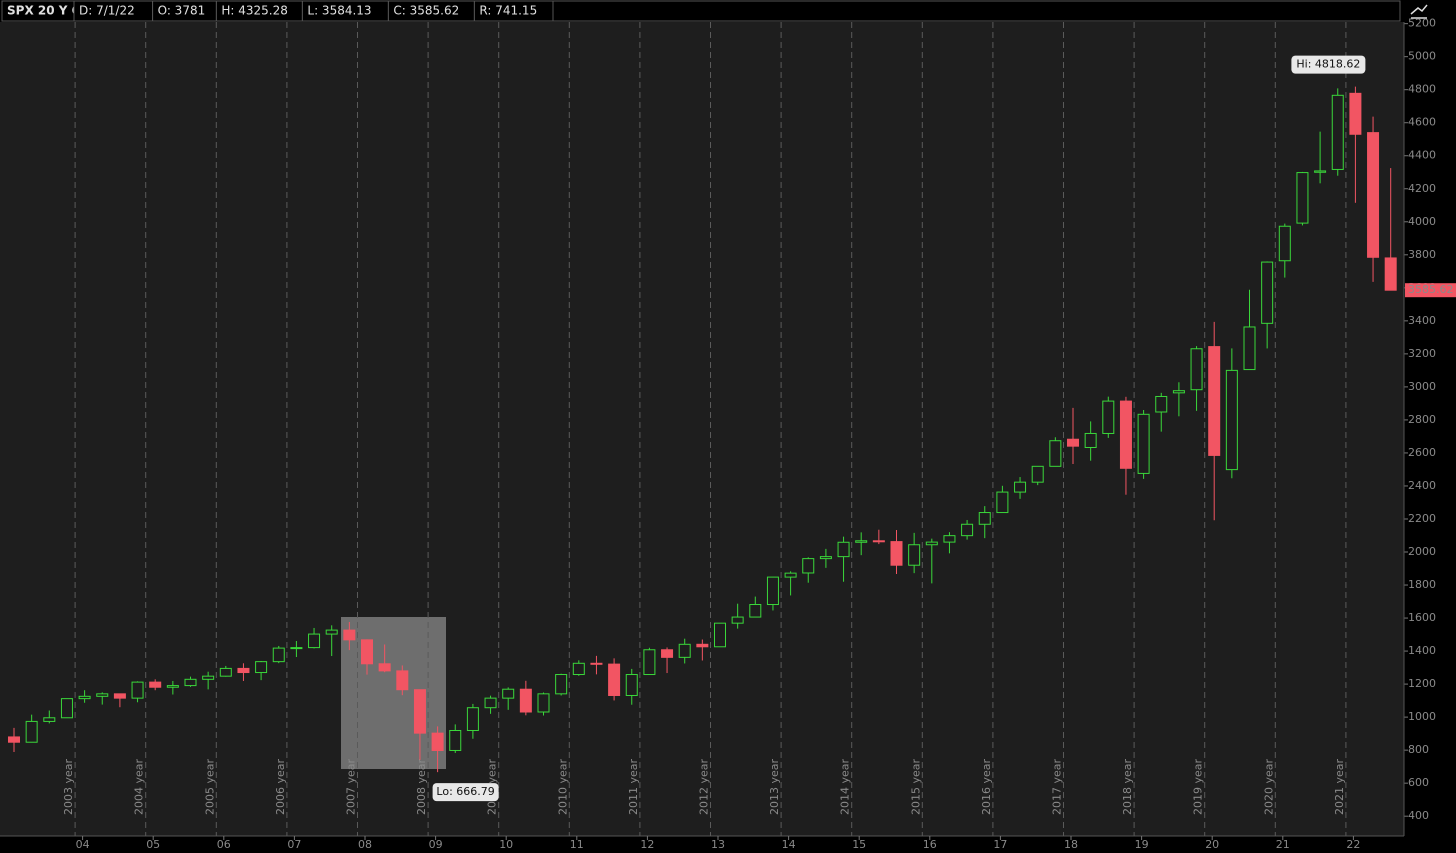 This screenshot has height=853, width=1456. I want to click on period-label: 2010 year, so click(562, 786).